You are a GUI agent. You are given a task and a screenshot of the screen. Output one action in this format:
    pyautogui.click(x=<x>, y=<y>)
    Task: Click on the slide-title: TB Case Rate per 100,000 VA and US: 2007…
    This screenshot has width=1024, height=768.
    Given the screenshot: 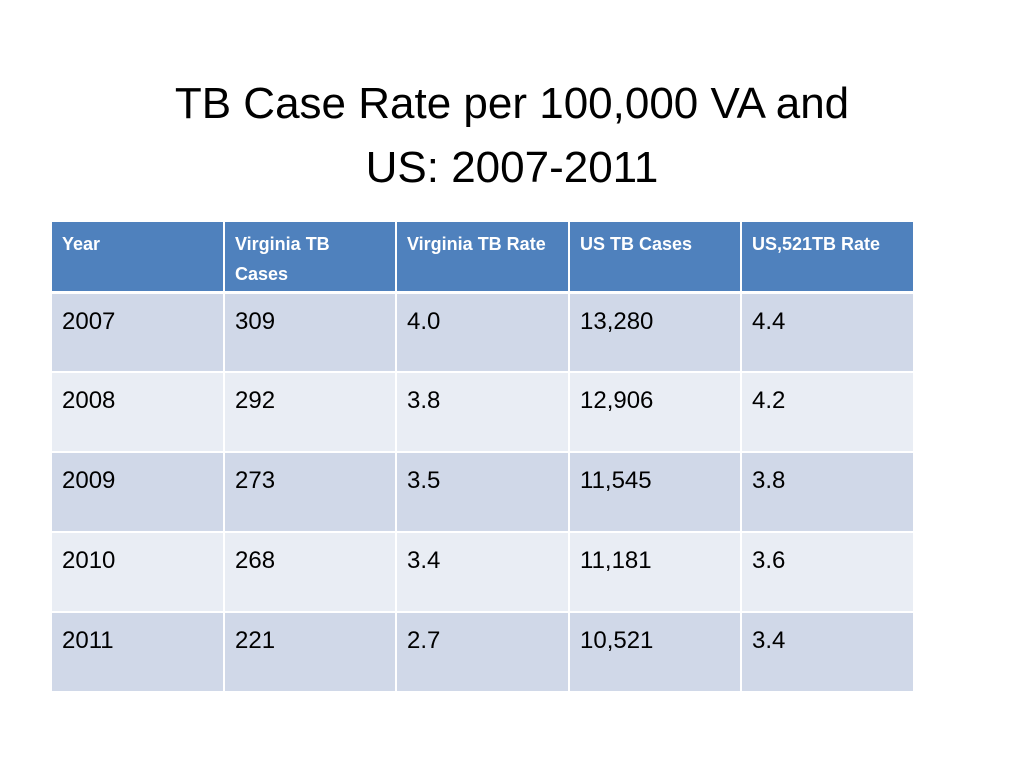 What is the action you would take?
    pyautogui.click(x=512, y=136)
    